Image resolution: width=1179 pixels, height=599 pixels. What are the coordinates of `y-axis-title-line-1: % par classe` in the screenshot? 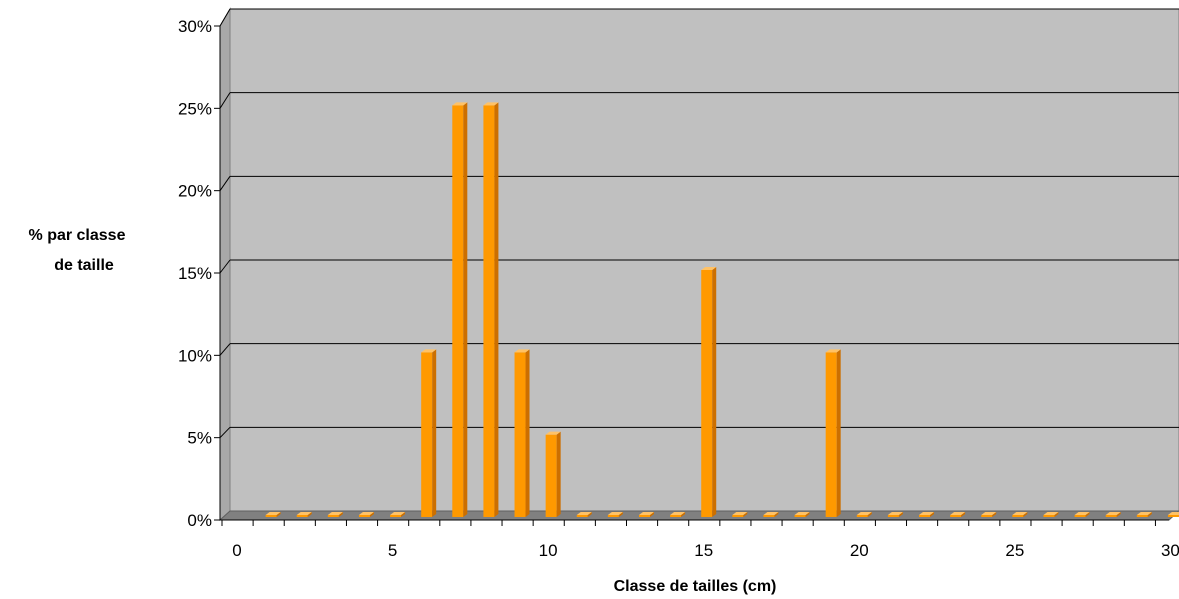 It's located at (77, 235).